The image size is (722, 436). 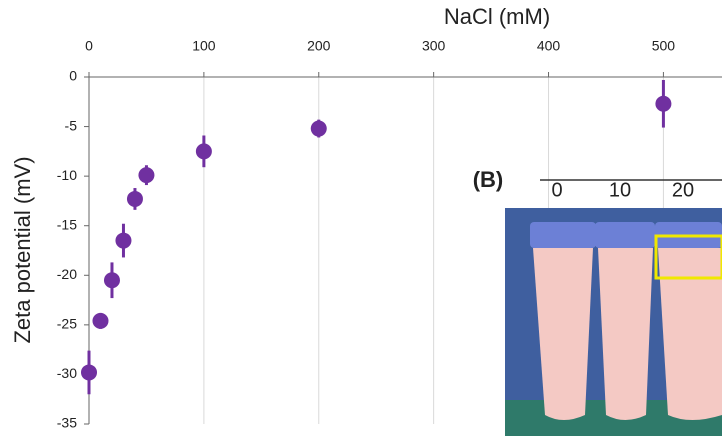 I want to click on x-axis-title: NaCl (mM), so click(x=497, y=16).